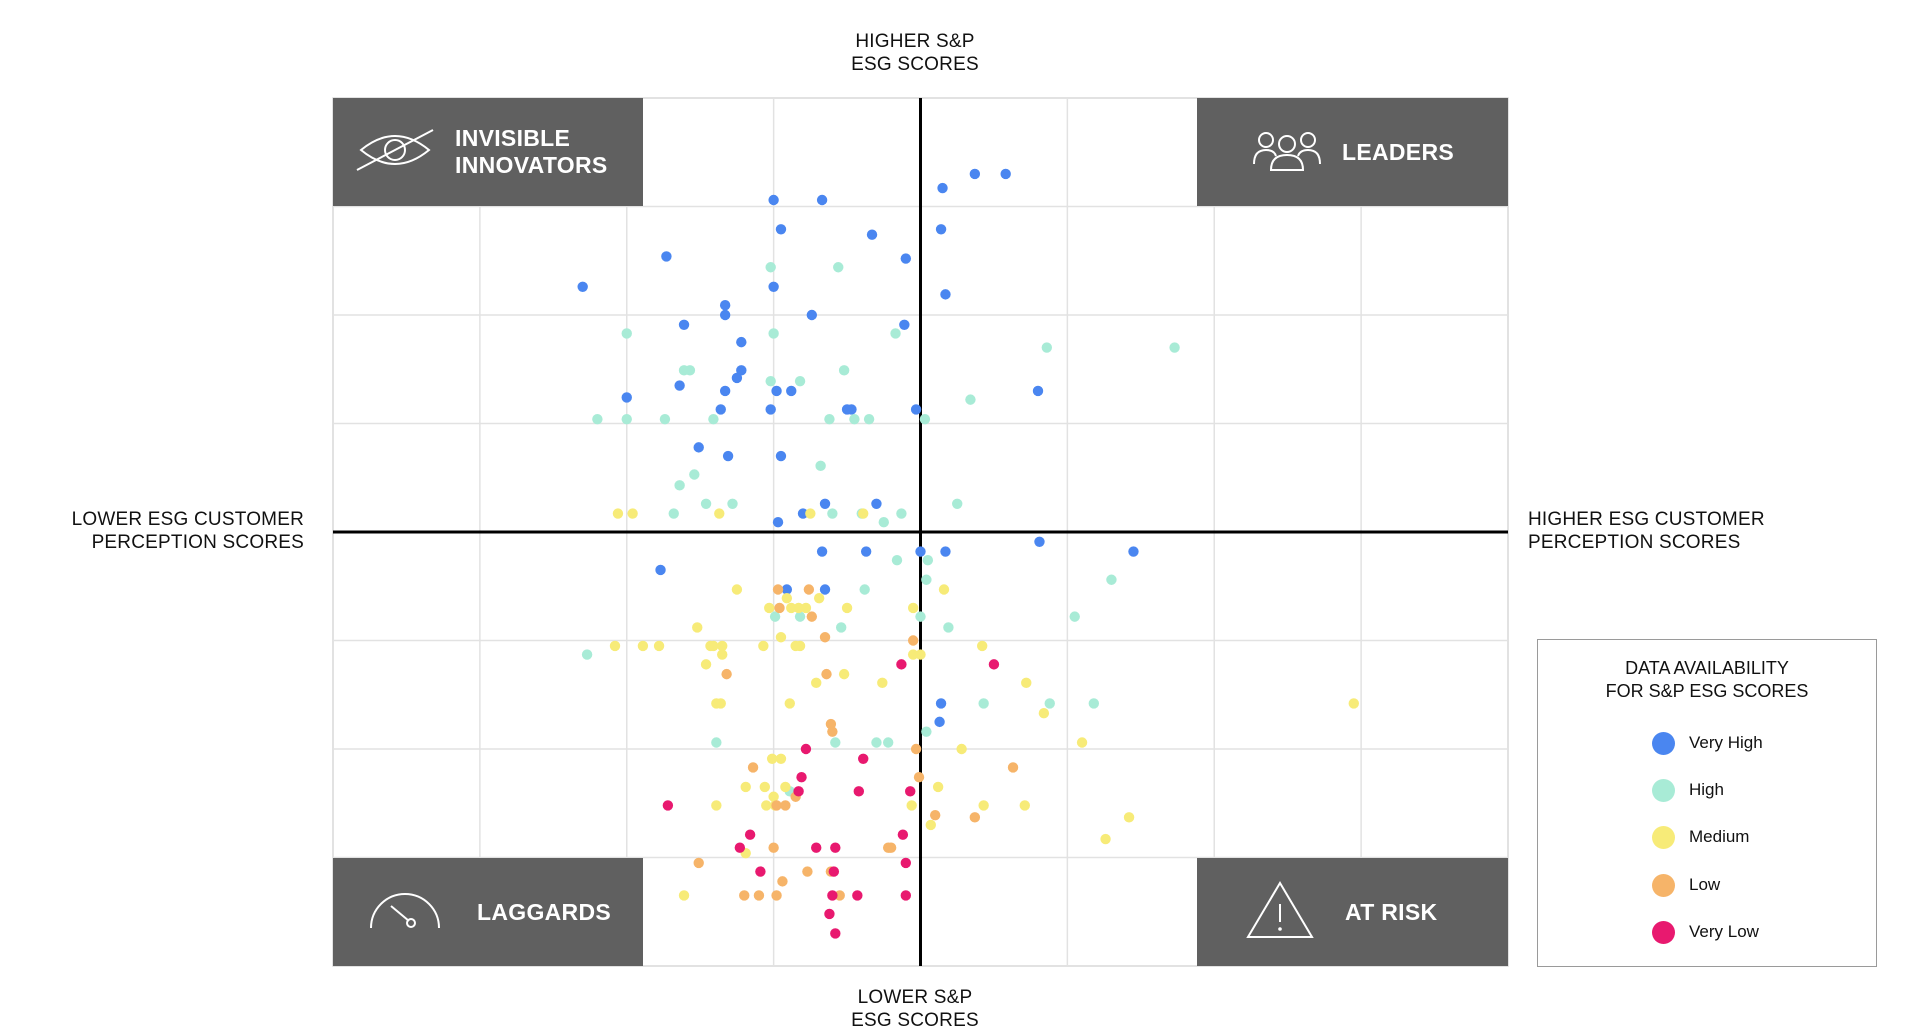  What do you see at coordinates (1352, 152) in the screenshot?
I see `quadrant-leaders: LEADERS` at bounding box center [1352, 152].